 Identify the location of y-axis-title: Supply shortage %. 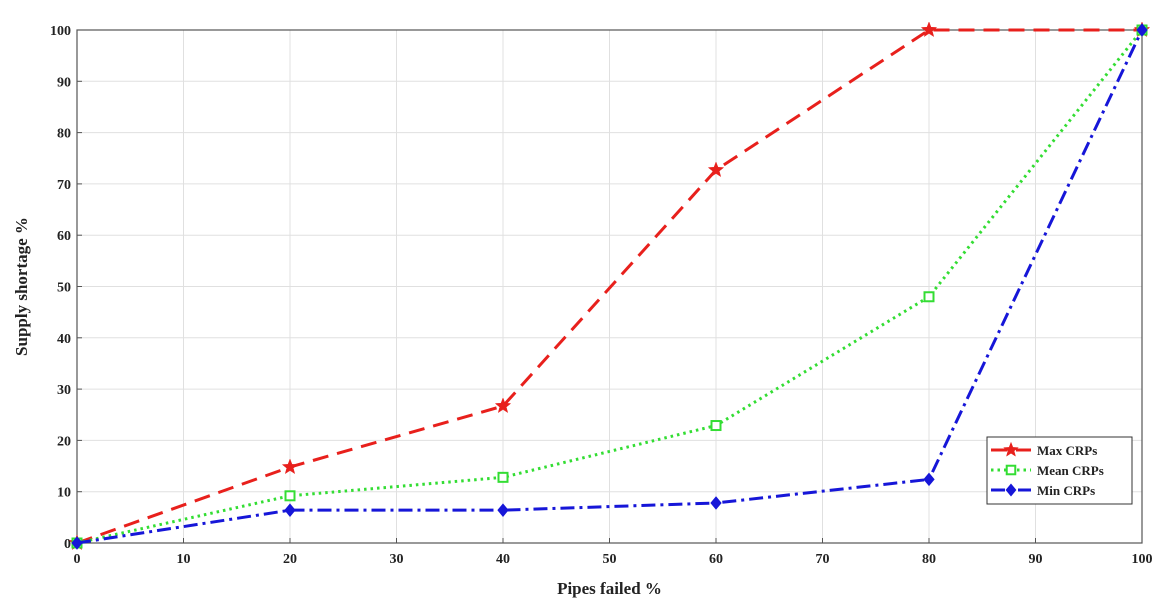
(21, 286).